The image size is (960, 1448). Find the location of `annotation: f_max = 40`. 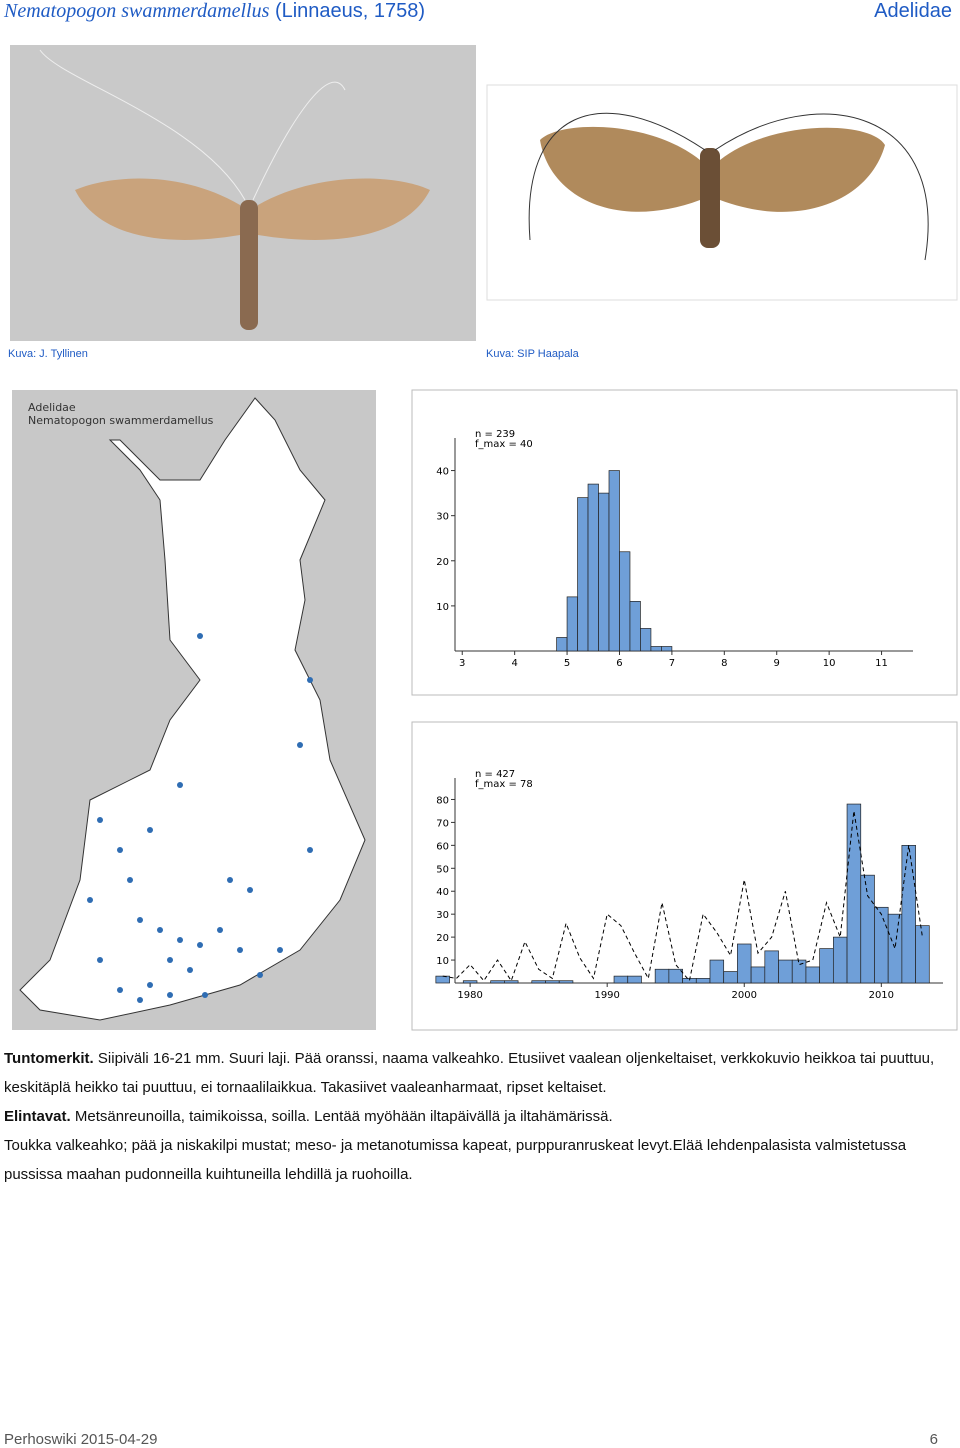

annotation: f_max = 40 is located at coordinates (504, 444).